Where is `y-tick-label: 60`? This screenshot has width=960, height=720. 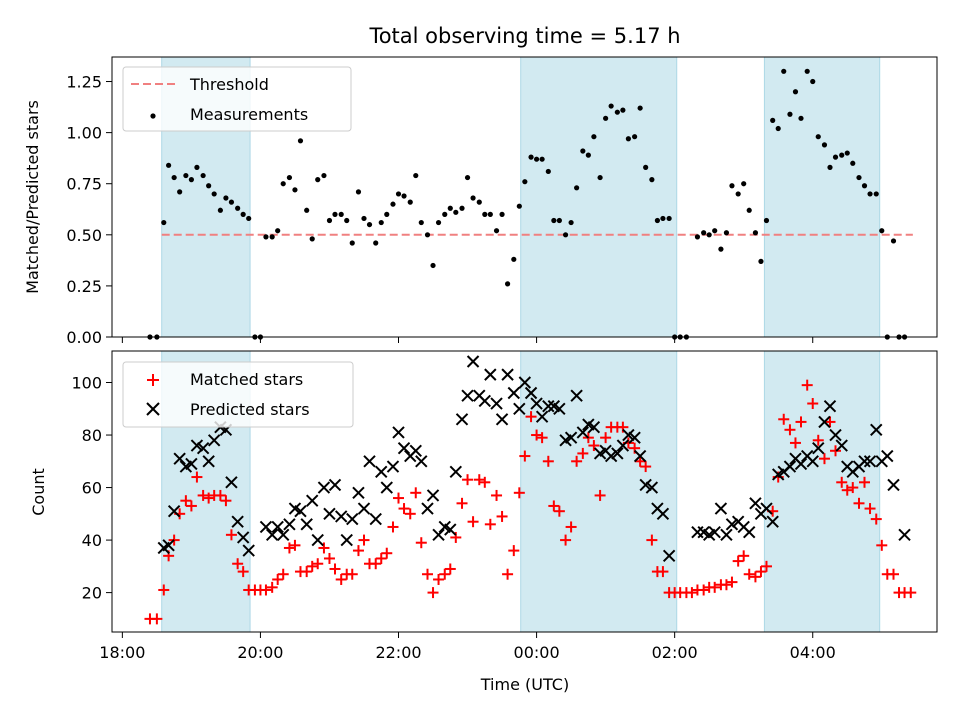
y-tick-label: 60 is located at coordinates (92, 488).